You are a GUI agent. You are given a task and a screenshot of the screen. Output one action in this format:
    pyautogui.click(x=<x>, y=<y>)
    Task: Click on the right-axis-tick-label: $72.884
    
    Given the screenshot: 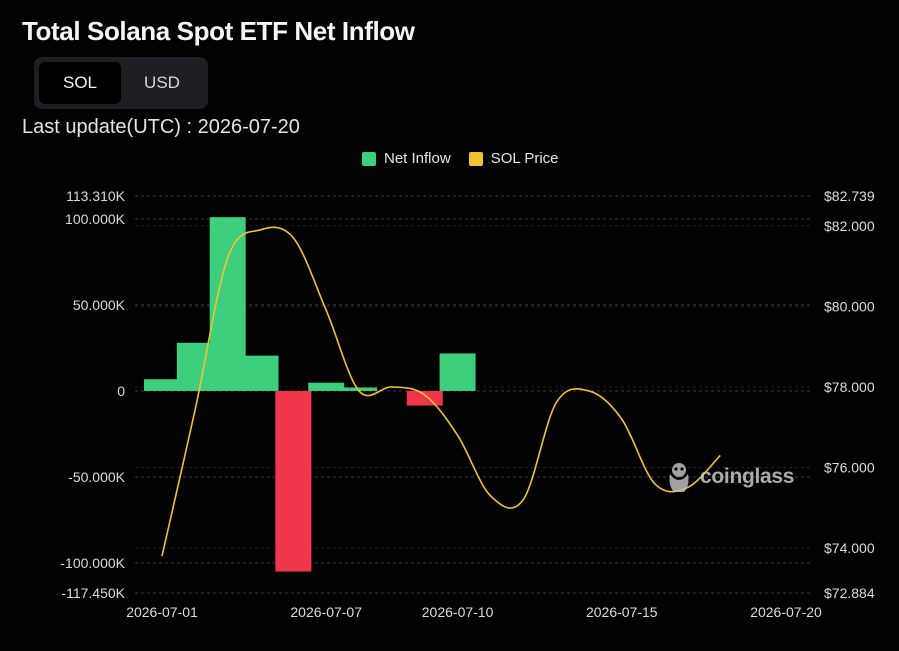 What is the action you would take?
    pyautogui.click(x=849, y=593)
    